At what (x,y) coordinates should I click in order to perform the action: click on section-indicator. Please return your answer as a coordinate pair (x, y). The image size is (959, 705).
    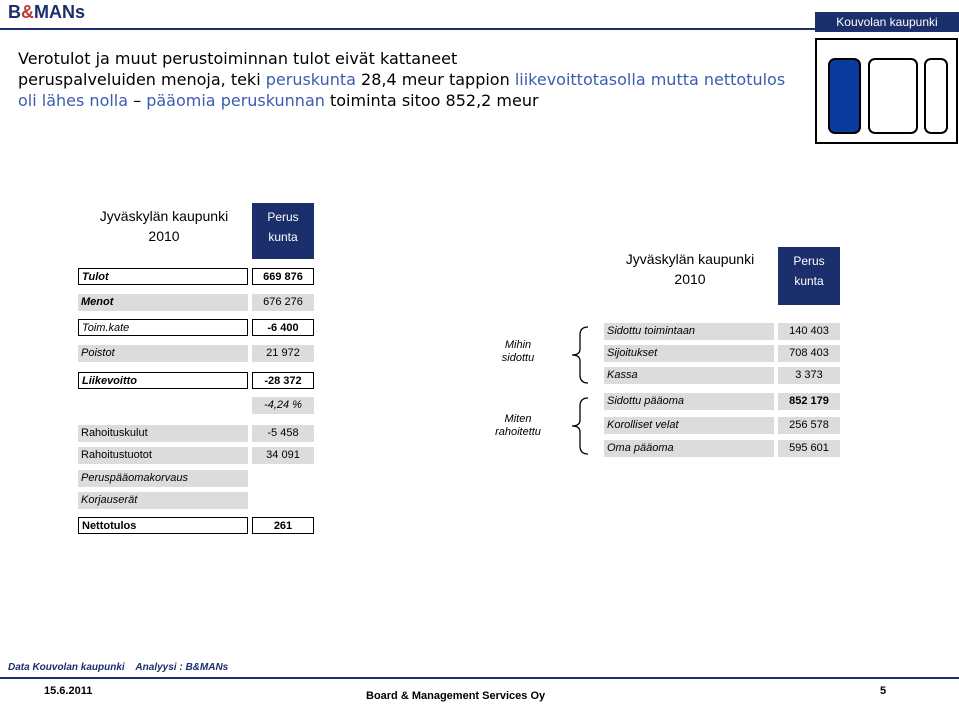
    Looking at the image, I should click on (886, 91).